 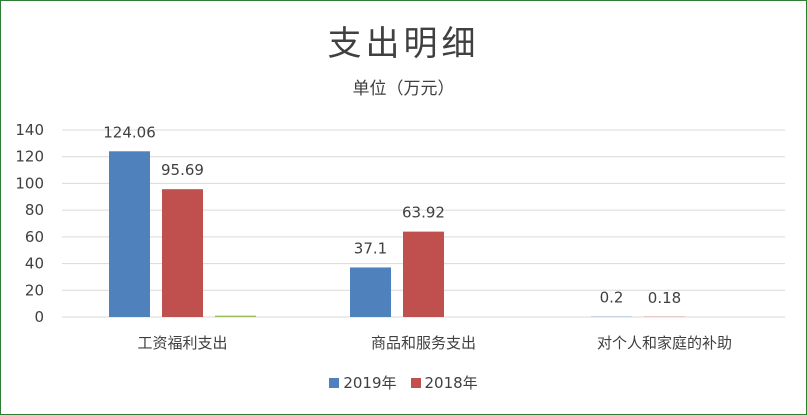 I want to click on data-label: 0.2, so click(x=612, y=298).